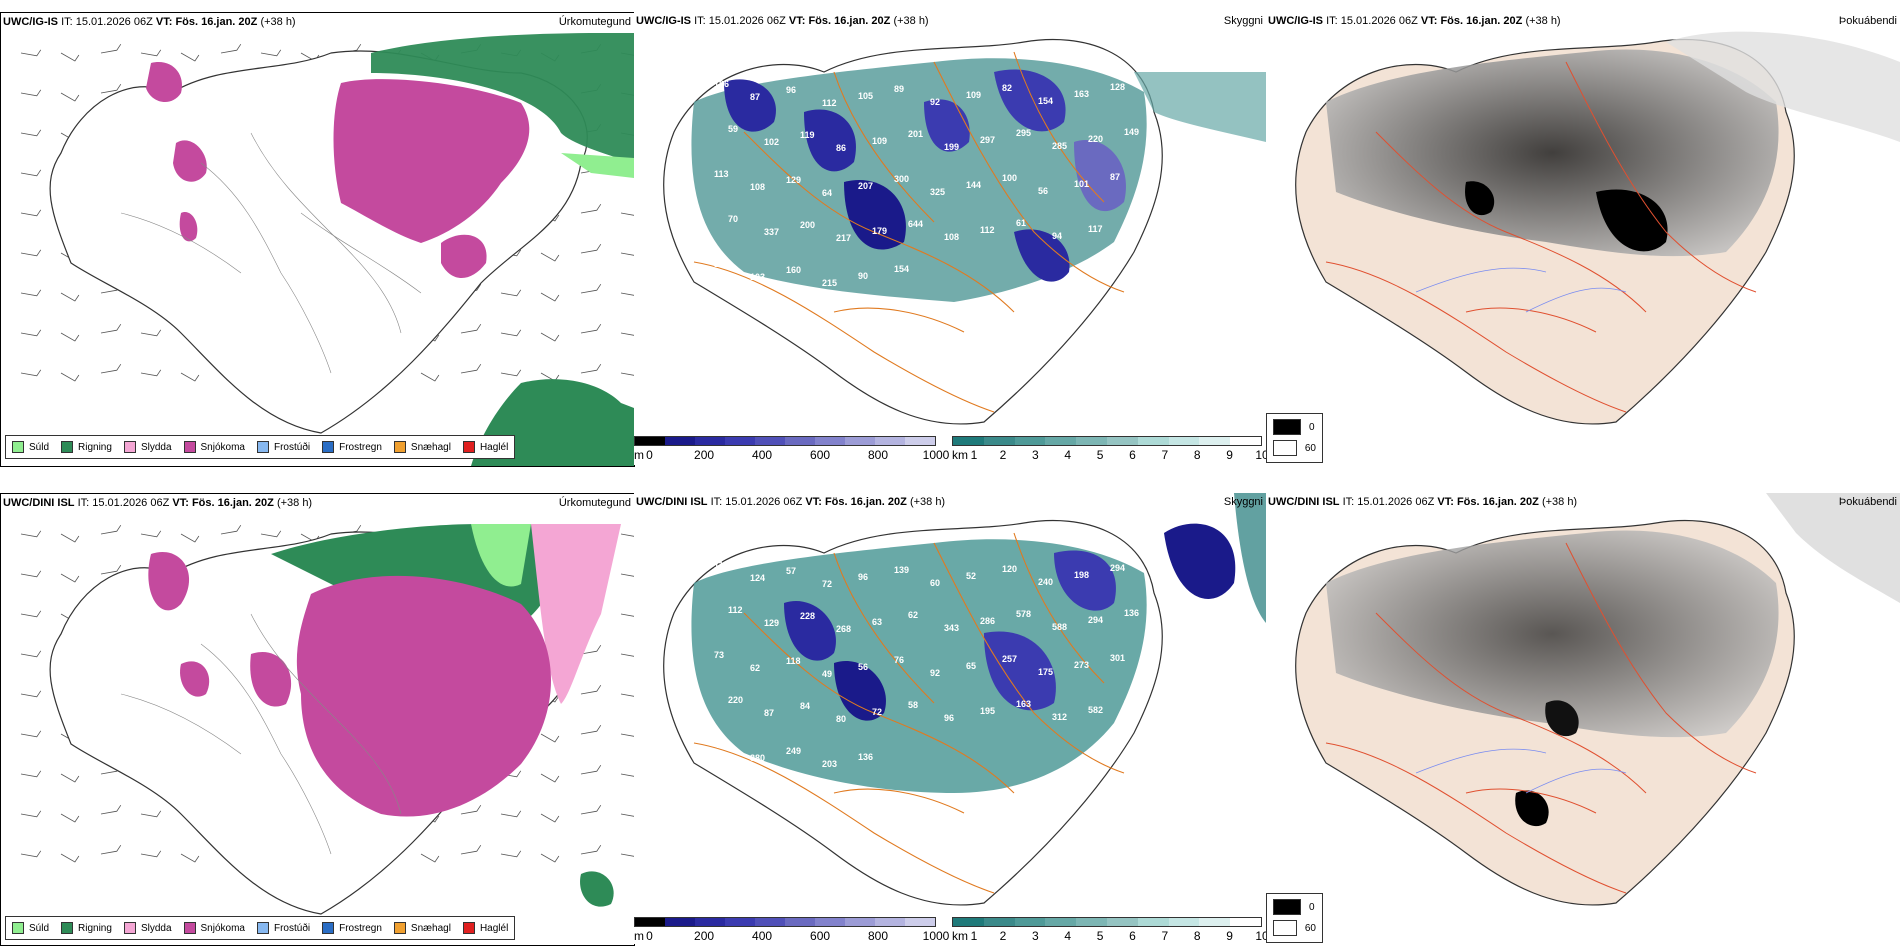 This screenshot has width=1900, height=950. Describe the element at coordinates (1165, 455) in the screenshot. I see `scale-tick-label: 7` at that location.